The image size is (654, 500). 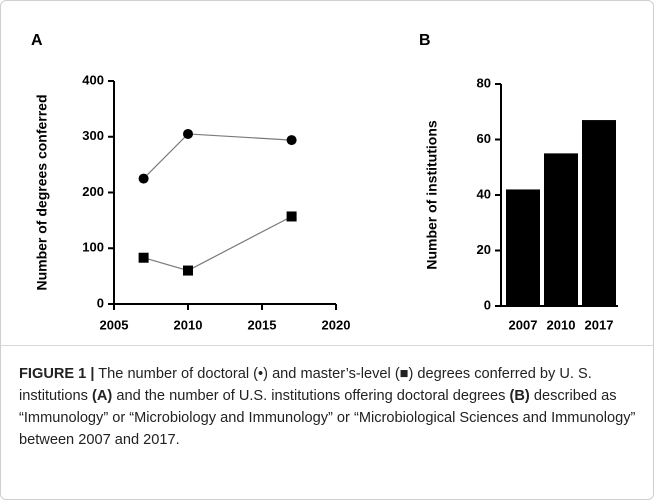 I want to click on y-tick-label: 60, so click(x=484, y=138).